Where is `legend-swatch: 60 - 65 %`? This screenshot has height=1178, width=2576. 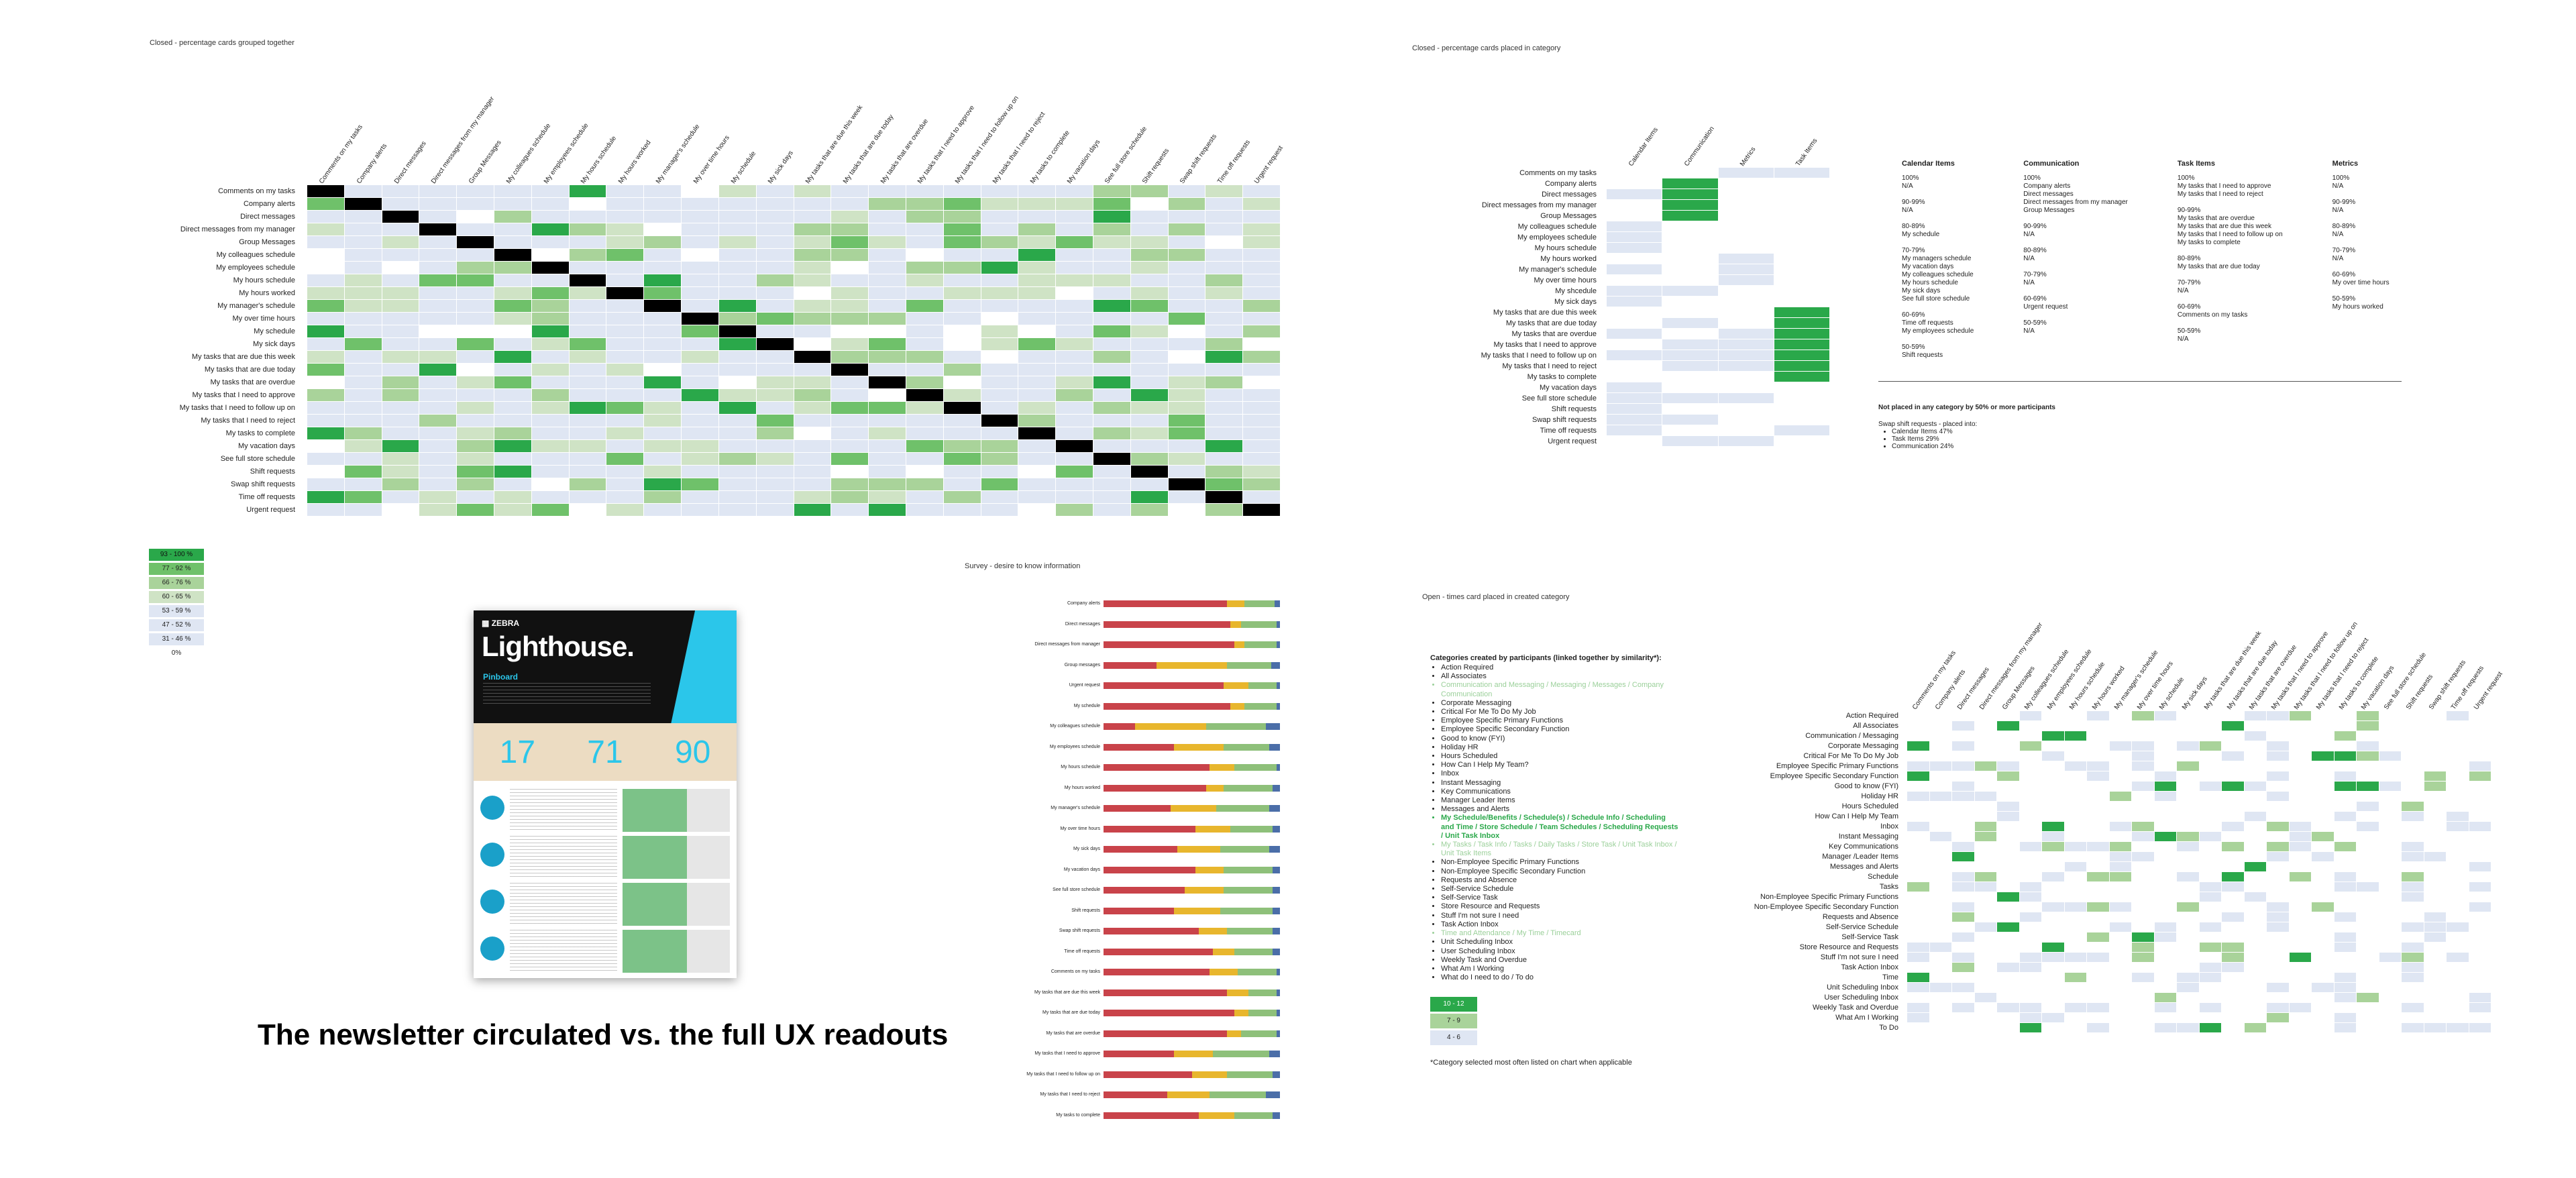 legend-swatch: 60 - 65 % is located at coordinates (176, 597).